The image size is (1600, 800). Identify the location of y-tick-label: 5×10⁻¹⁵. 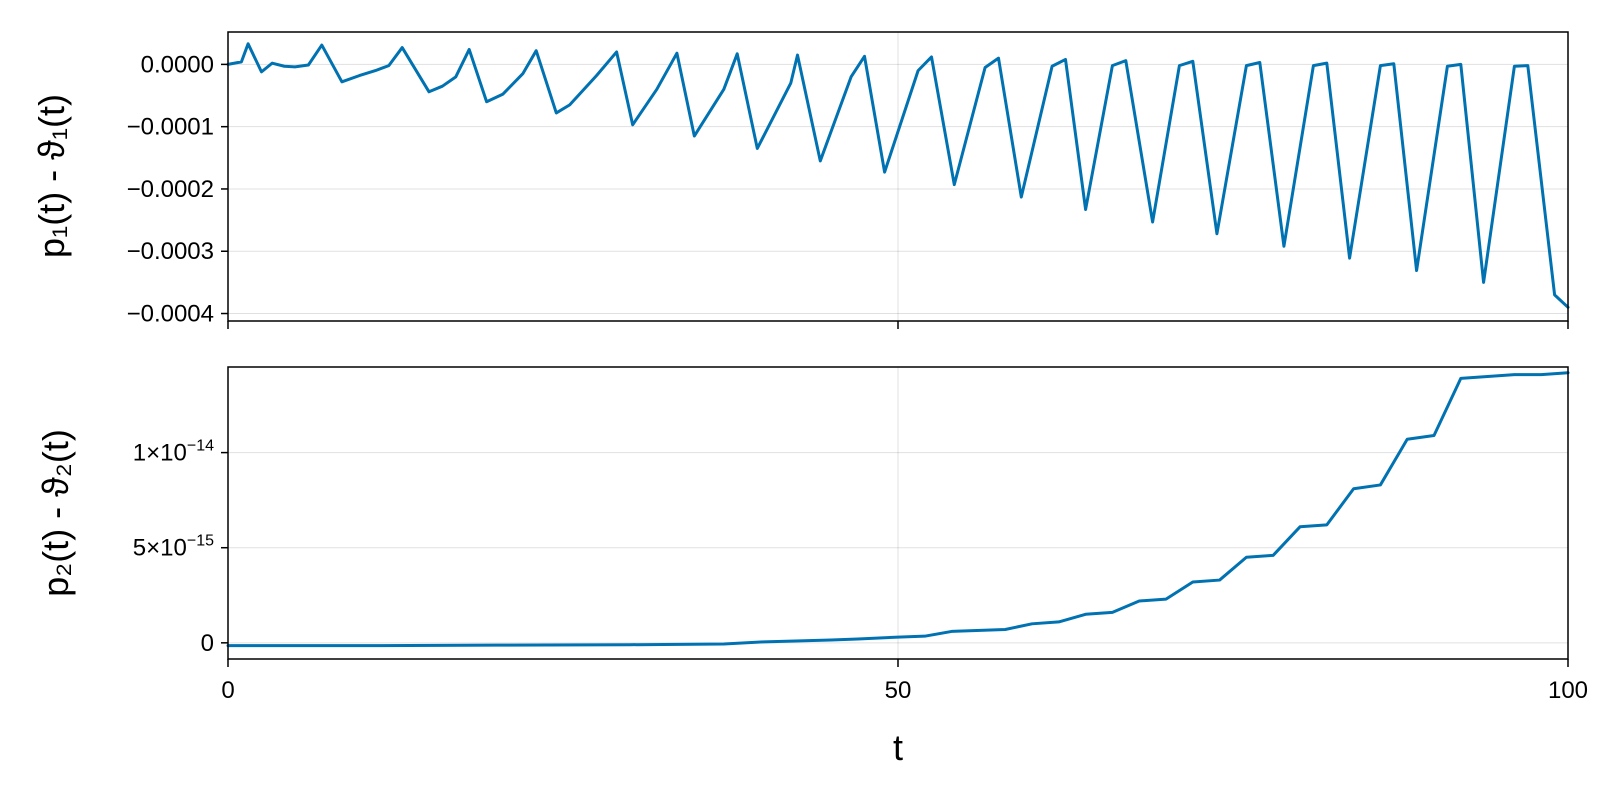
(173, 547).